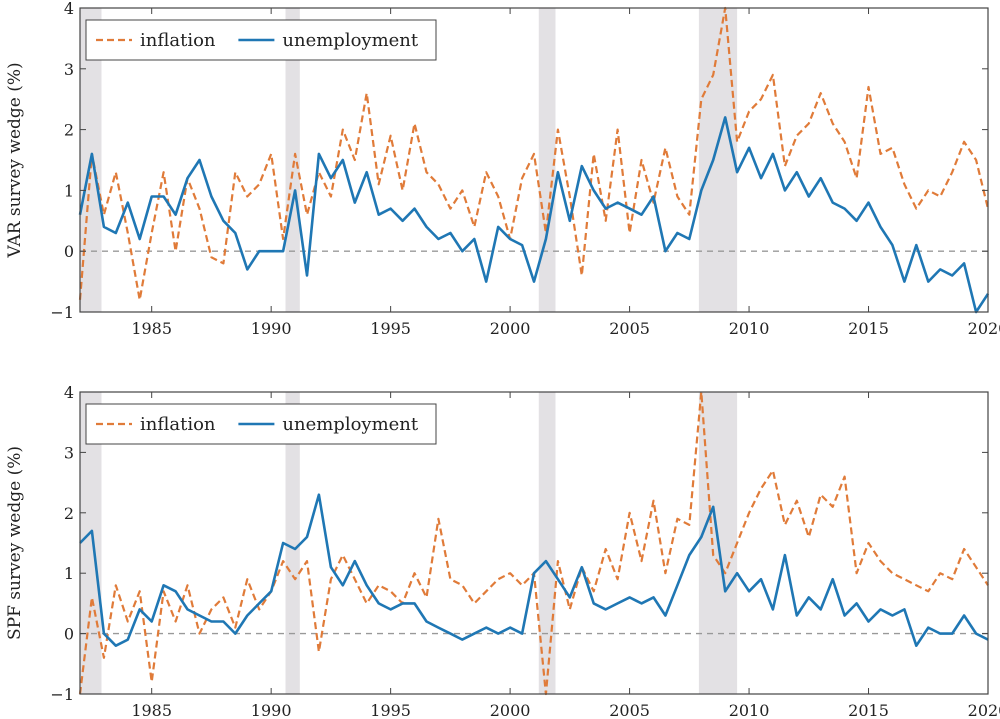 Image resolution: width=1000 pixels, height=719 pixels. I want to click on spf-x-tick-label: 2000, so click(510, 710).